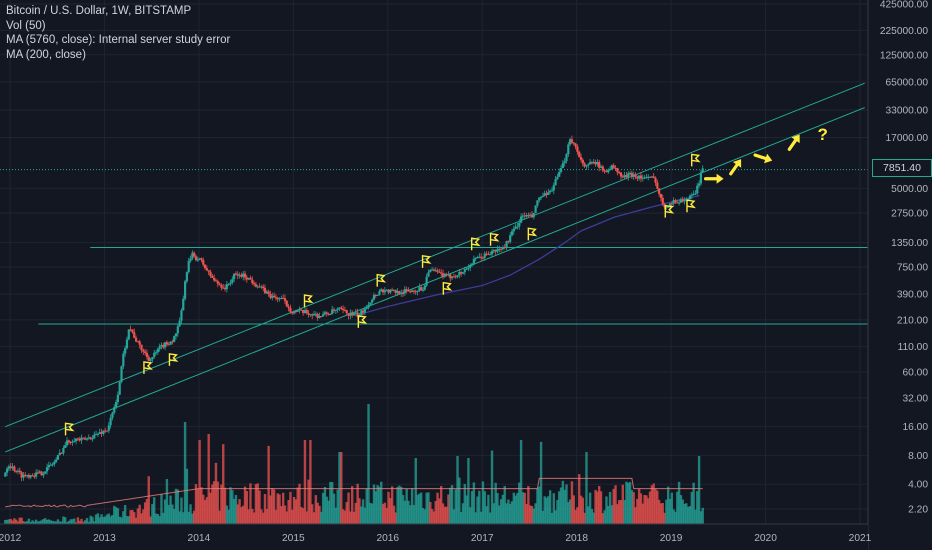 Image resolution: width=932 pixels, height=550 pixels. I want to click on price-tick-label: 17000.00, so click(907, 138).